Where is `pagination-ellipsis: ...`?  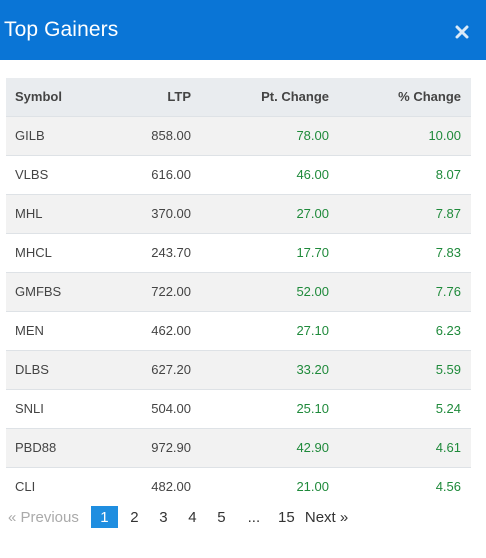
pagination-ellipsis: ... is located at coordinates (254, 517).